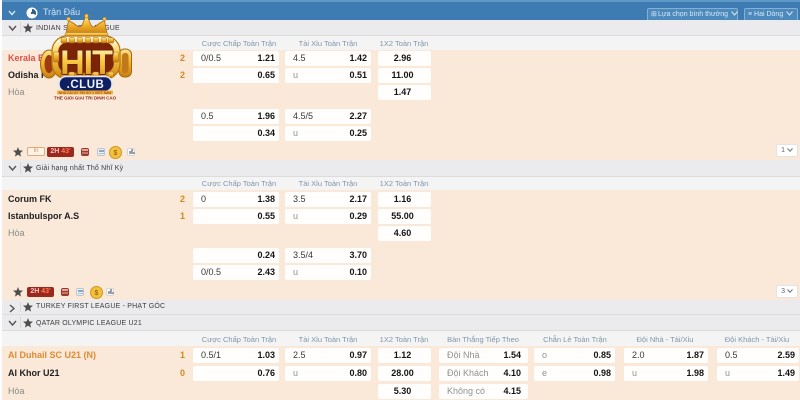  I want to click on svg-text: THE GIOI GIAI TRI DINH CAO, so click(85, 98).